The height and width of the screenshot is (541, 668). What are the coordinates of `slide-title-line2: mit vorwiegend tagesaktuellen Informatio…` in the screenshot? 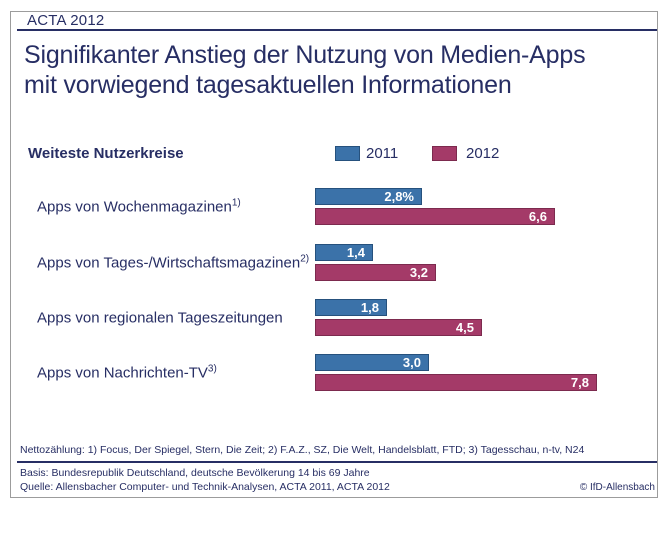 It's located at (268, 85).